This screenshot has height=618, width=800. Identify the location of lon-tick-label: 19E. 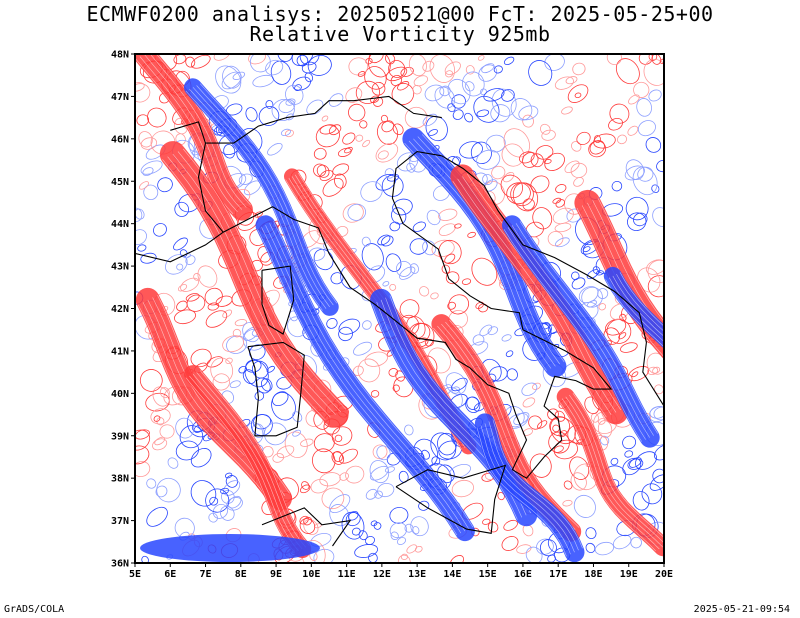
(629, 574).